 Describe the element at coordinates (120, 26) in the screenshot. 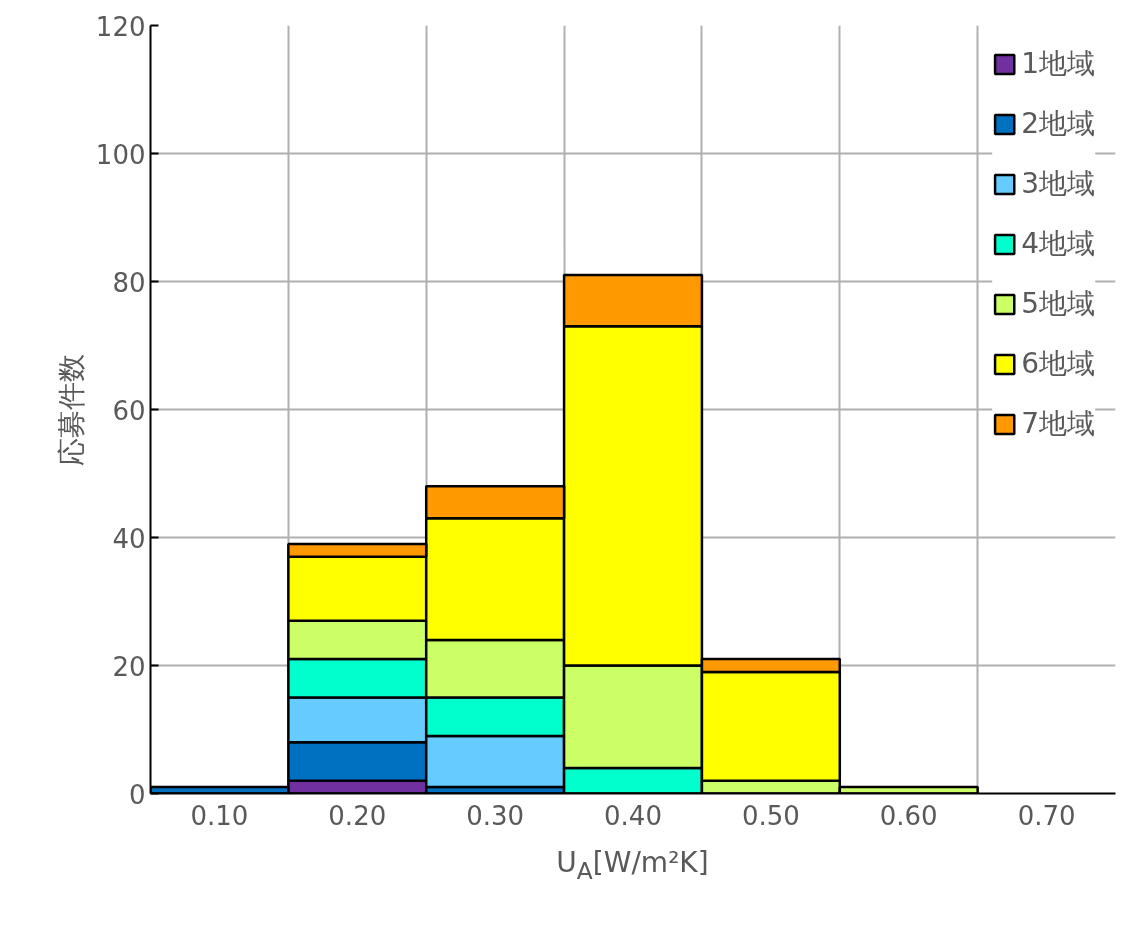

I see `y-tick-label: 120` at that location.